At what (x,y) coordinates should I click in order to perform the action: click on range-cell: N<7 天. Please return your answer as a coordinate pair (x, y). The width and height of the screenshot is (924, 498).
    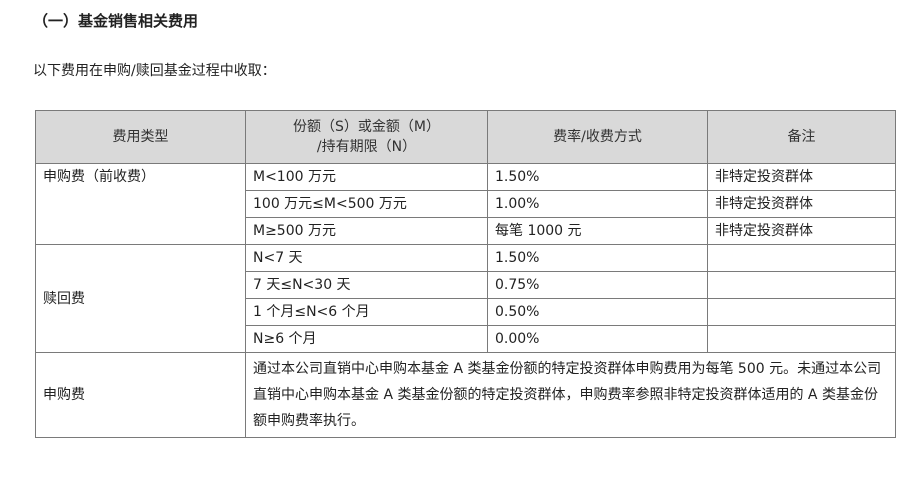
    Looking at the image, I should click on (366, 258).